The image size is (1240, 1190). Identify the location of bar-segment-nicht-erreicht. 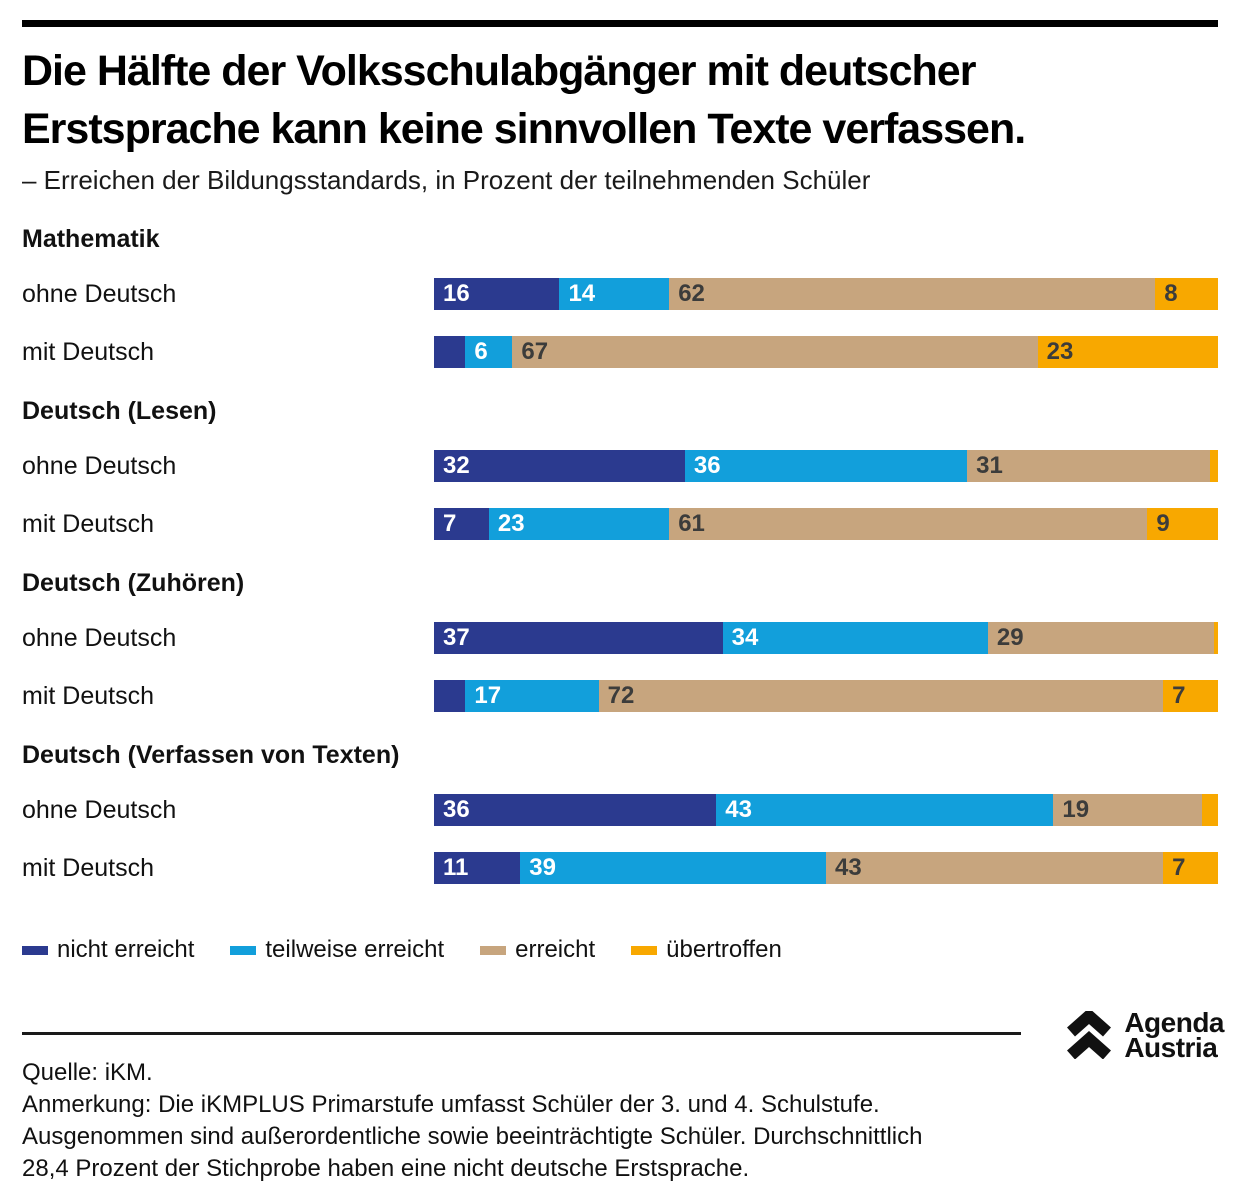
(450, 696).